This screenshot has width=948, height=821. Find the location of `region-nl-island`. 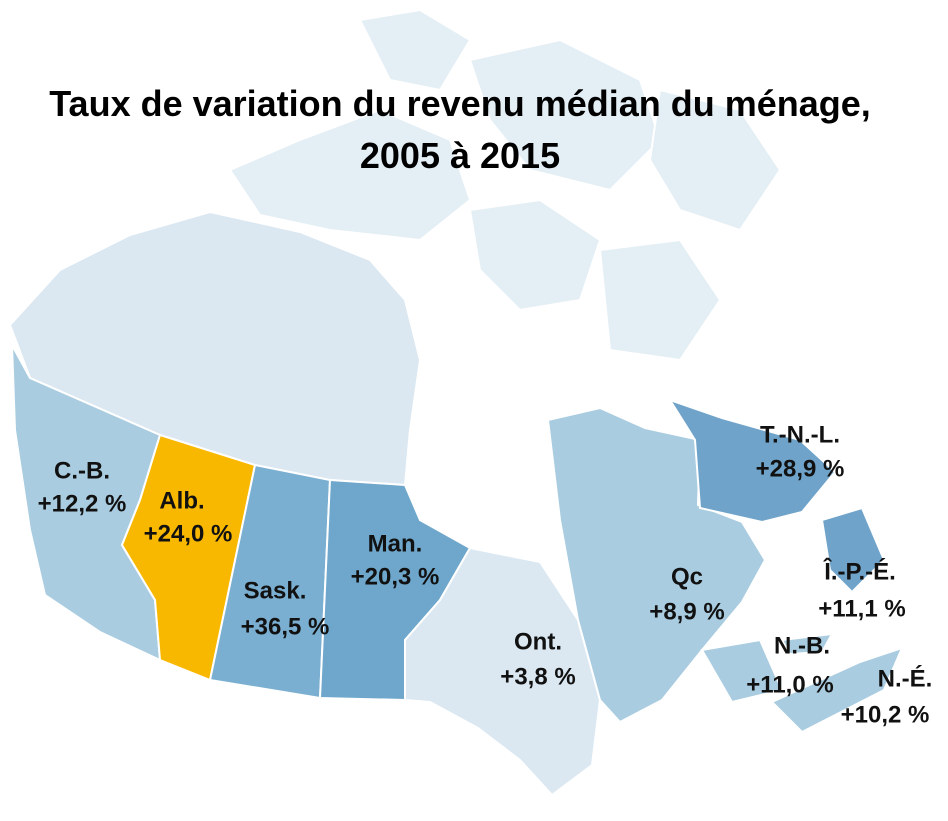

region-nl-island is located at coordinates (853, 550).